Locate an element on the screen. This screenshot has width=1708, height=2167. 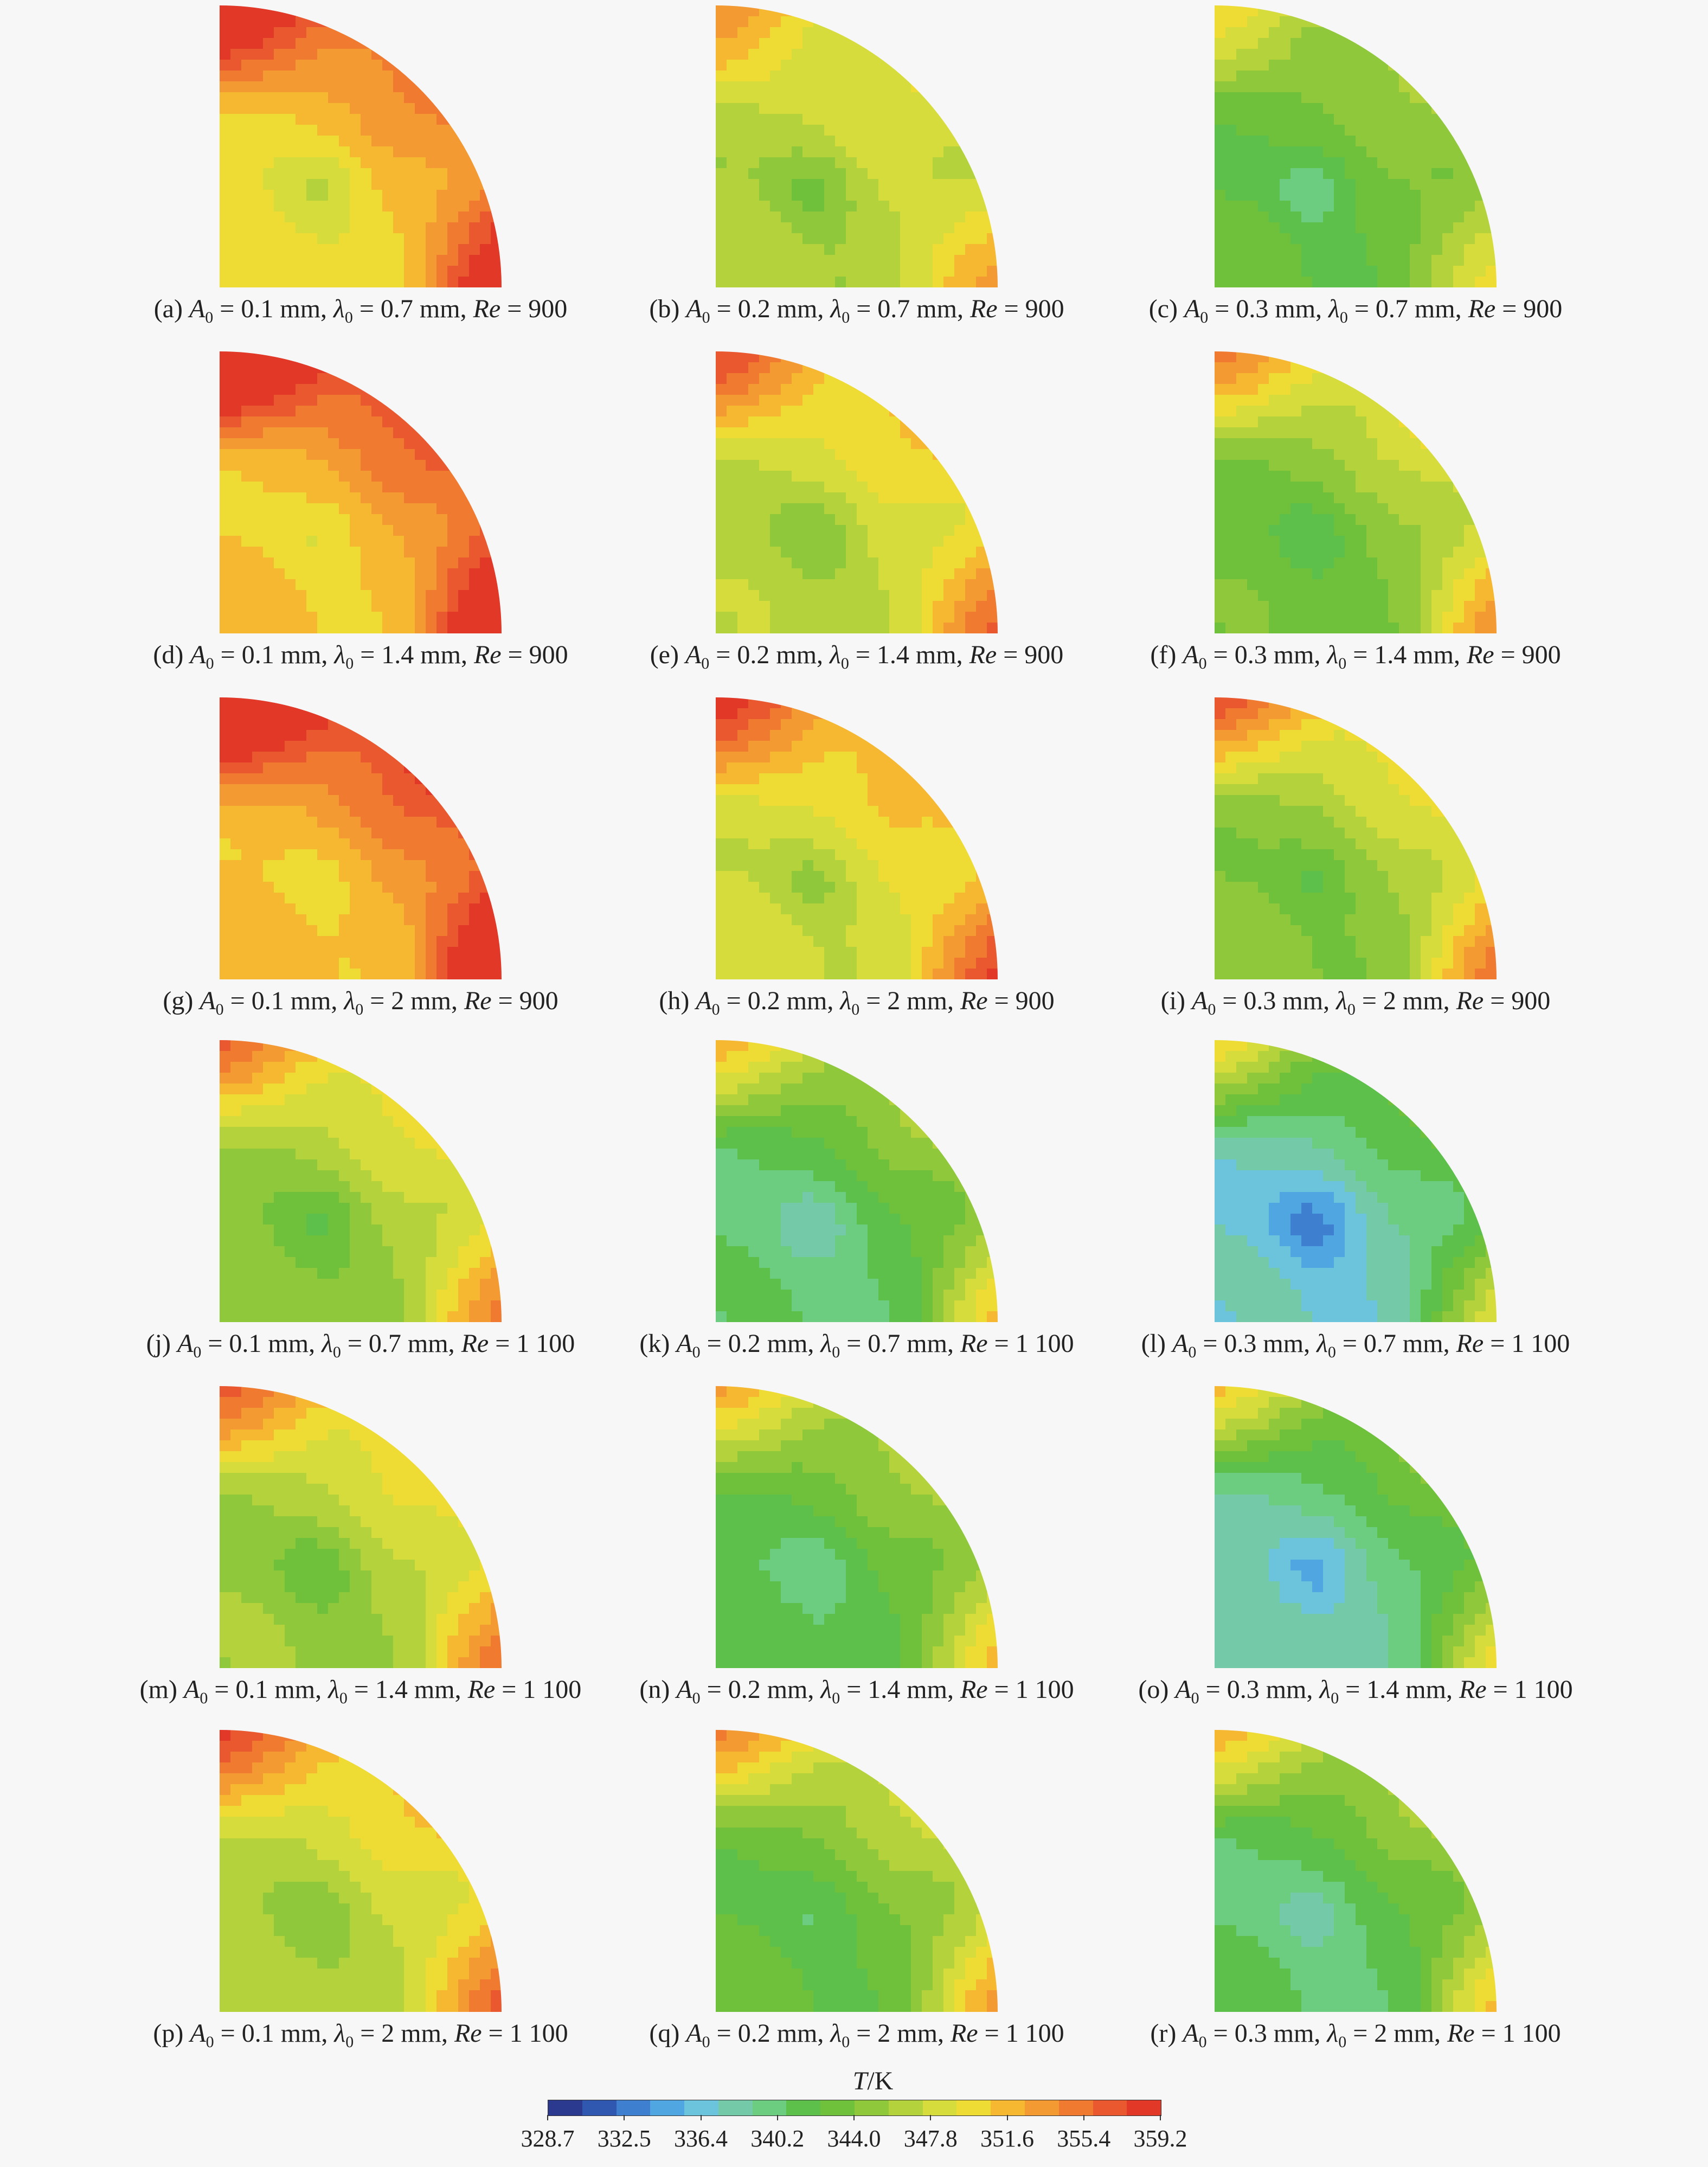
amplitude-symbol: A is located at coordinates (197, 308).